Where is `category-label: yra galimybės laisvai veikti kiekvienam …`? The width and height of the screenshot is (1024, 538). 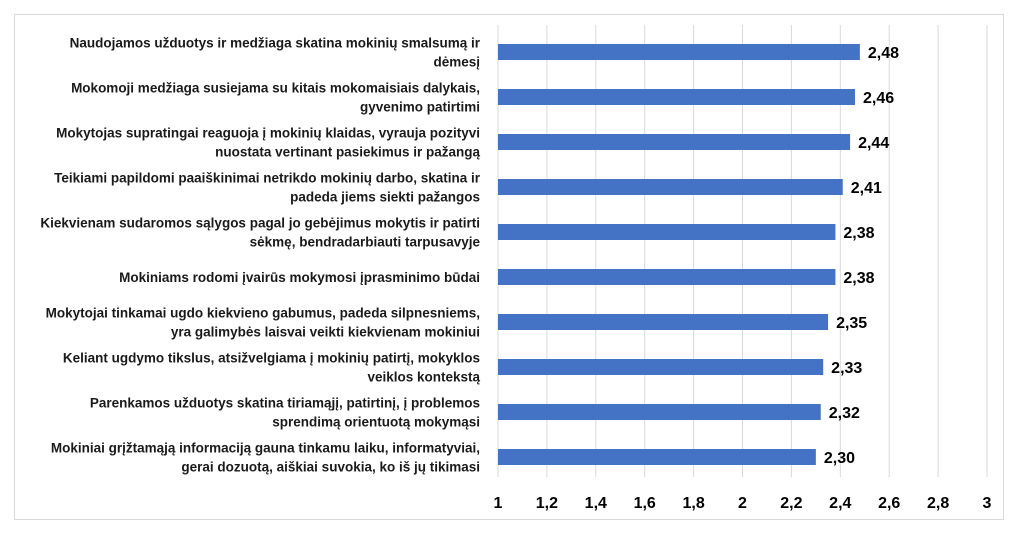 category-label: yra galimybės laisvai veikti kiekvienam … is located at coordinates (325, 332).